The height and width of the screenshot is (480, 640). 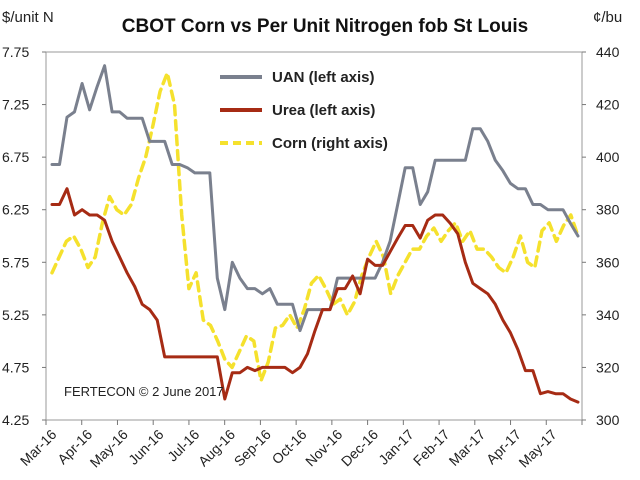 What do you see at coordinates (252, 447) in the screenshot?
I see `x-tick-label: Sep-16` at bounding box center [252, 447].